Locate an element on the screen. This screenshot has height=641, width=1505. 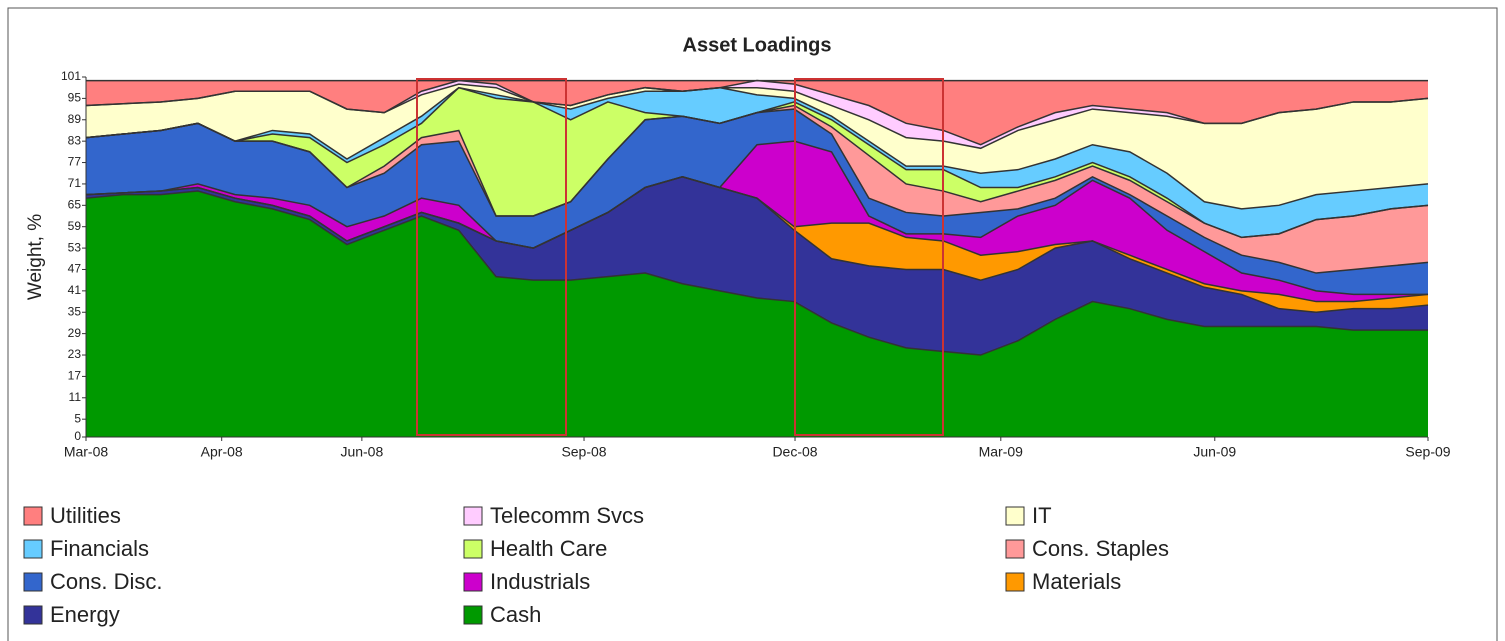
y-tick-label: 53 is located at coordinates (75, 247).